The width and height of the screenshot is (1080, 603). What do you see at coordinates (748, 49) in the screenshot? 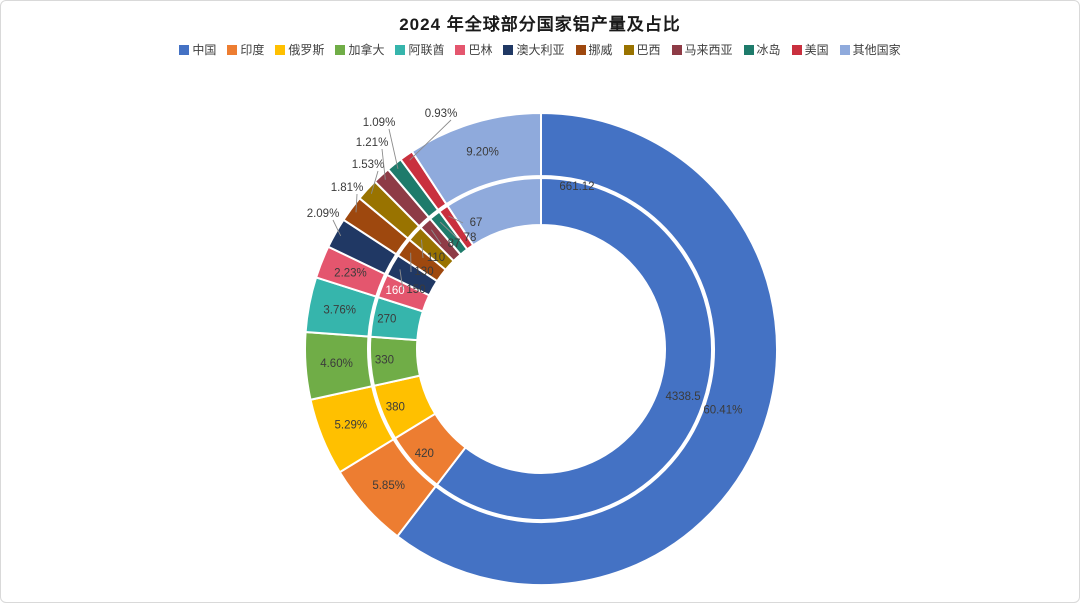
I see `legend-swatch-iceland` at bounding box center [748, 49].